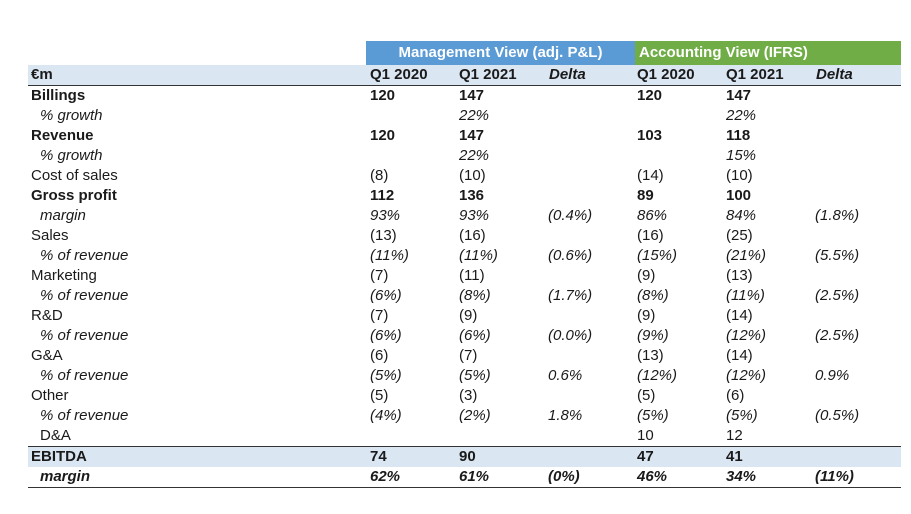 The image size is (911, 514). Describe the element at coordinates (464, 456) in the screenshot. I see `table-row: EBITDA 74 90 47 41` at that location.